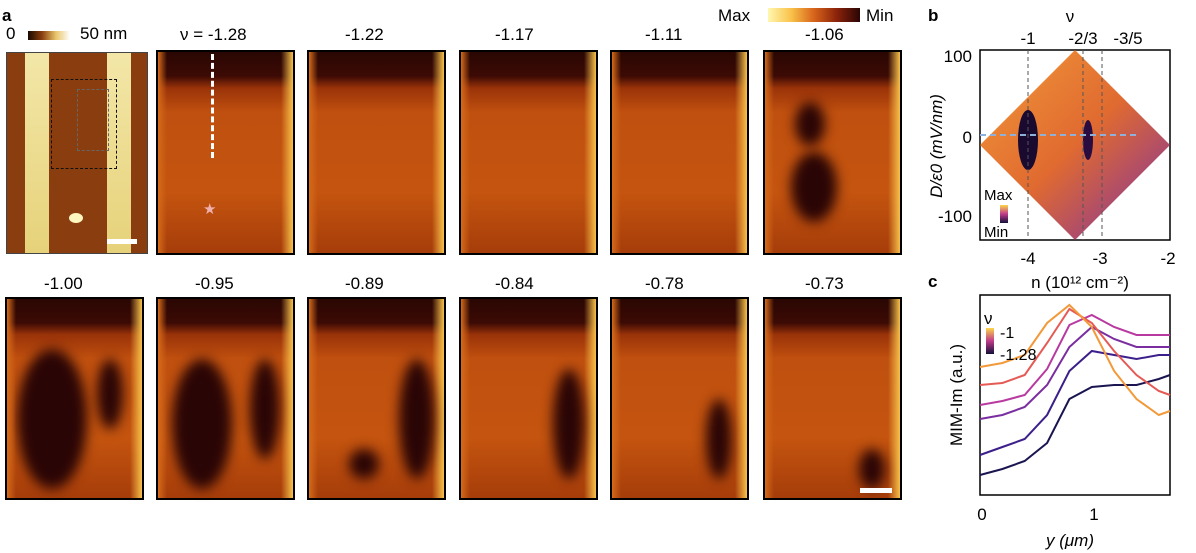  What do you see at coordinates (956, 395) in the screenshot?
I see `c-y-axis-title: MIM-Im (a.u.)` at bounding box center [956, 395].